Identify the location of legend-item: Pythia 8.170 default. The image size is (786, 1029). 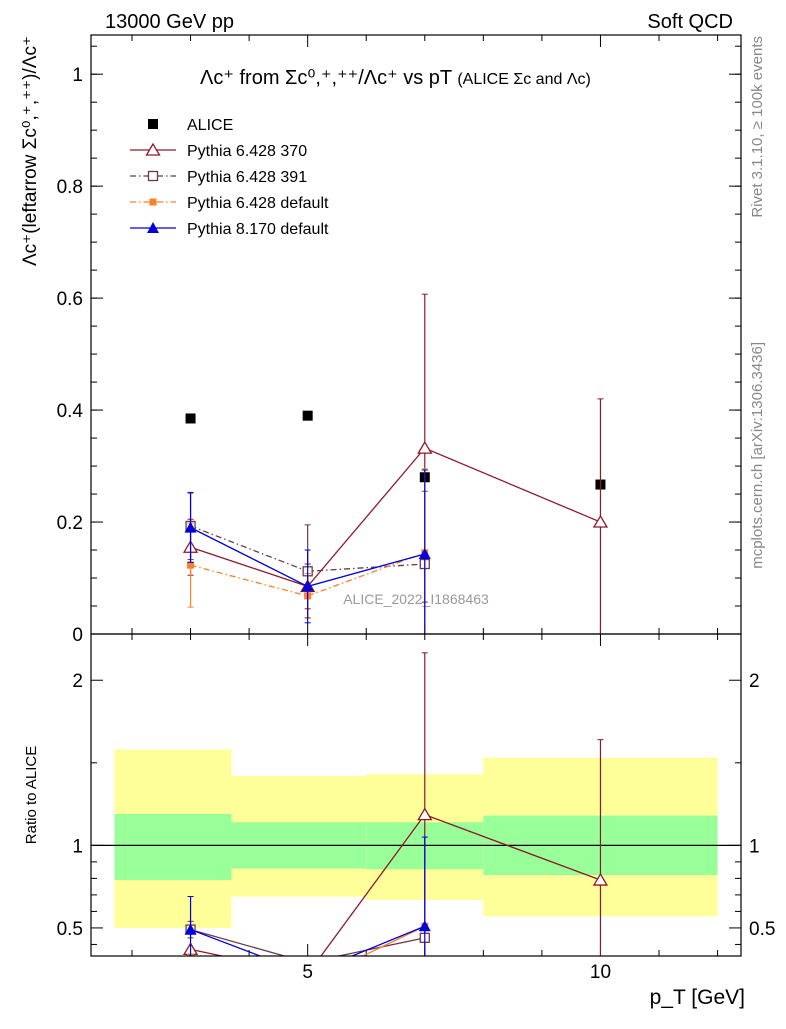
(229, 229).